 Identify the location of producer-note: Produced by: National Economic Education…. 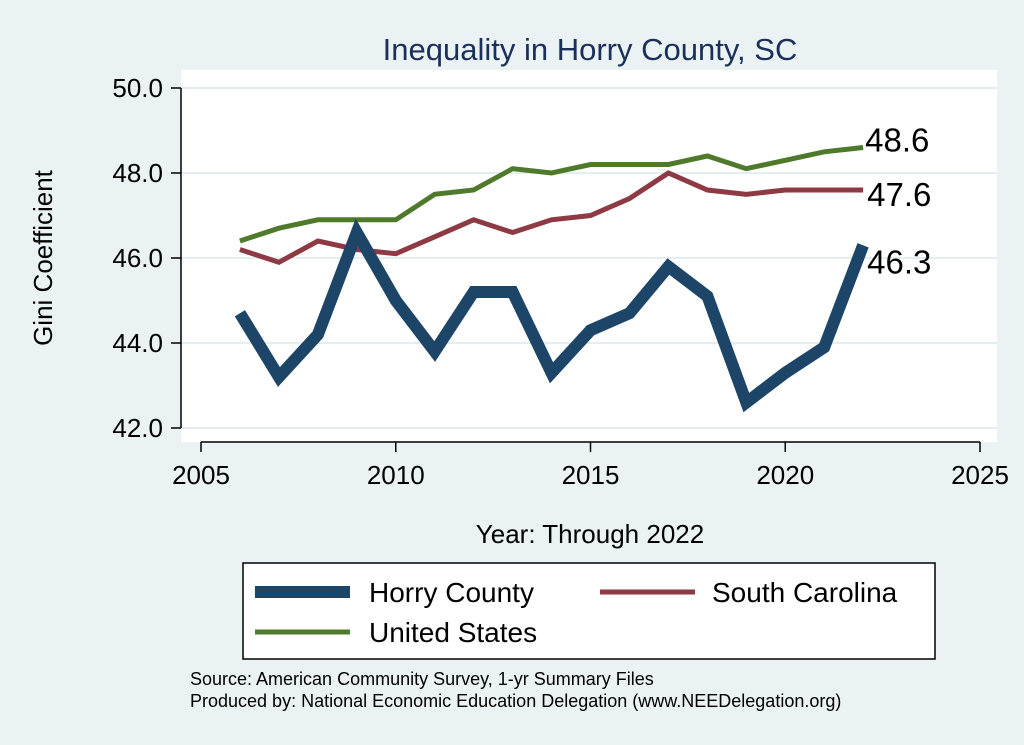
(515, 701).